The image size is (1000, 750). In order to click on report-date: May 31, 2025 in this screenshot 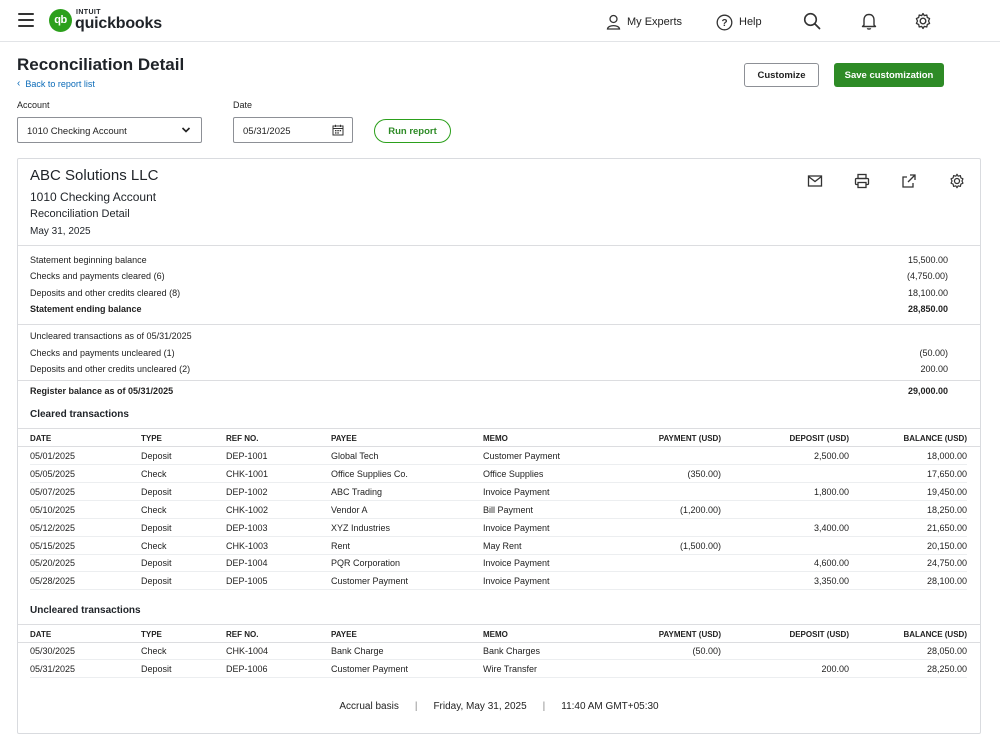, I will do `click(60, 231)`.